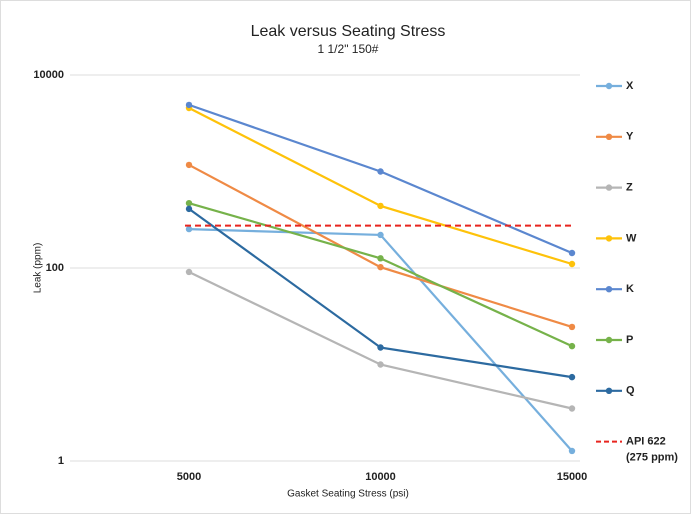  I want to click on legend-label: API 622, so click(646, 442).